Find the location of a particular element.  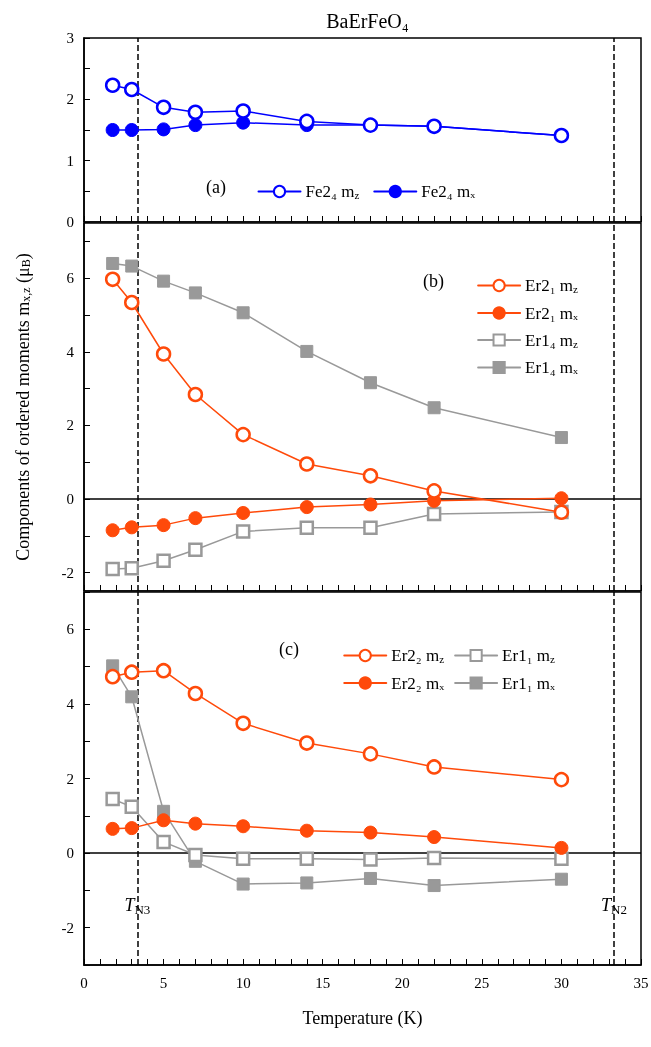

legend-label: Er1₄ mₓ is located at coordinates (552, 367).